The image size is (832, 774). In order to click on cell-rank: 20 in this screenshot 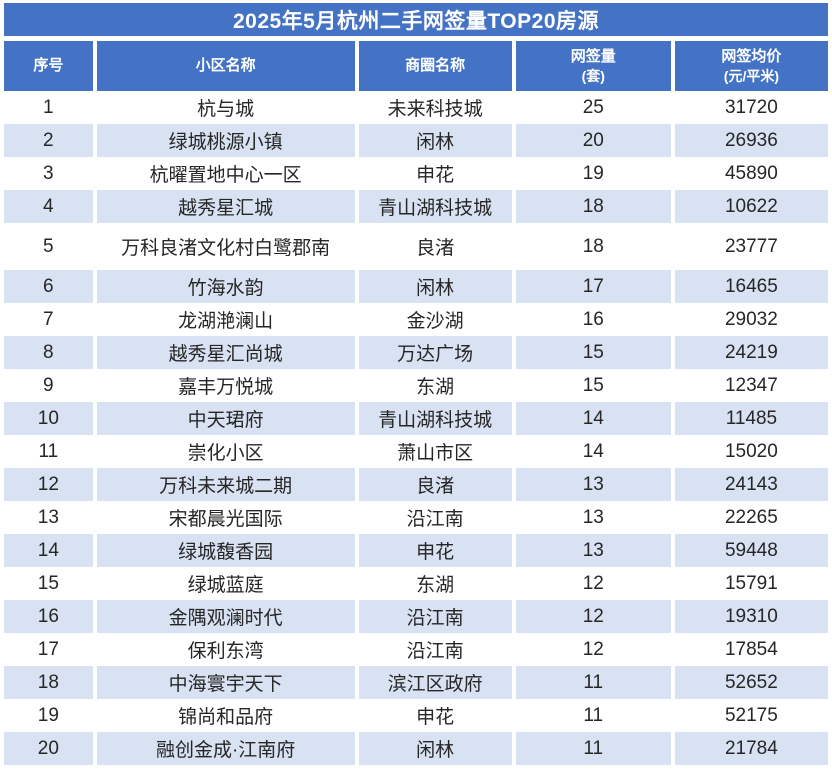, I will do `click(48, 748)`.